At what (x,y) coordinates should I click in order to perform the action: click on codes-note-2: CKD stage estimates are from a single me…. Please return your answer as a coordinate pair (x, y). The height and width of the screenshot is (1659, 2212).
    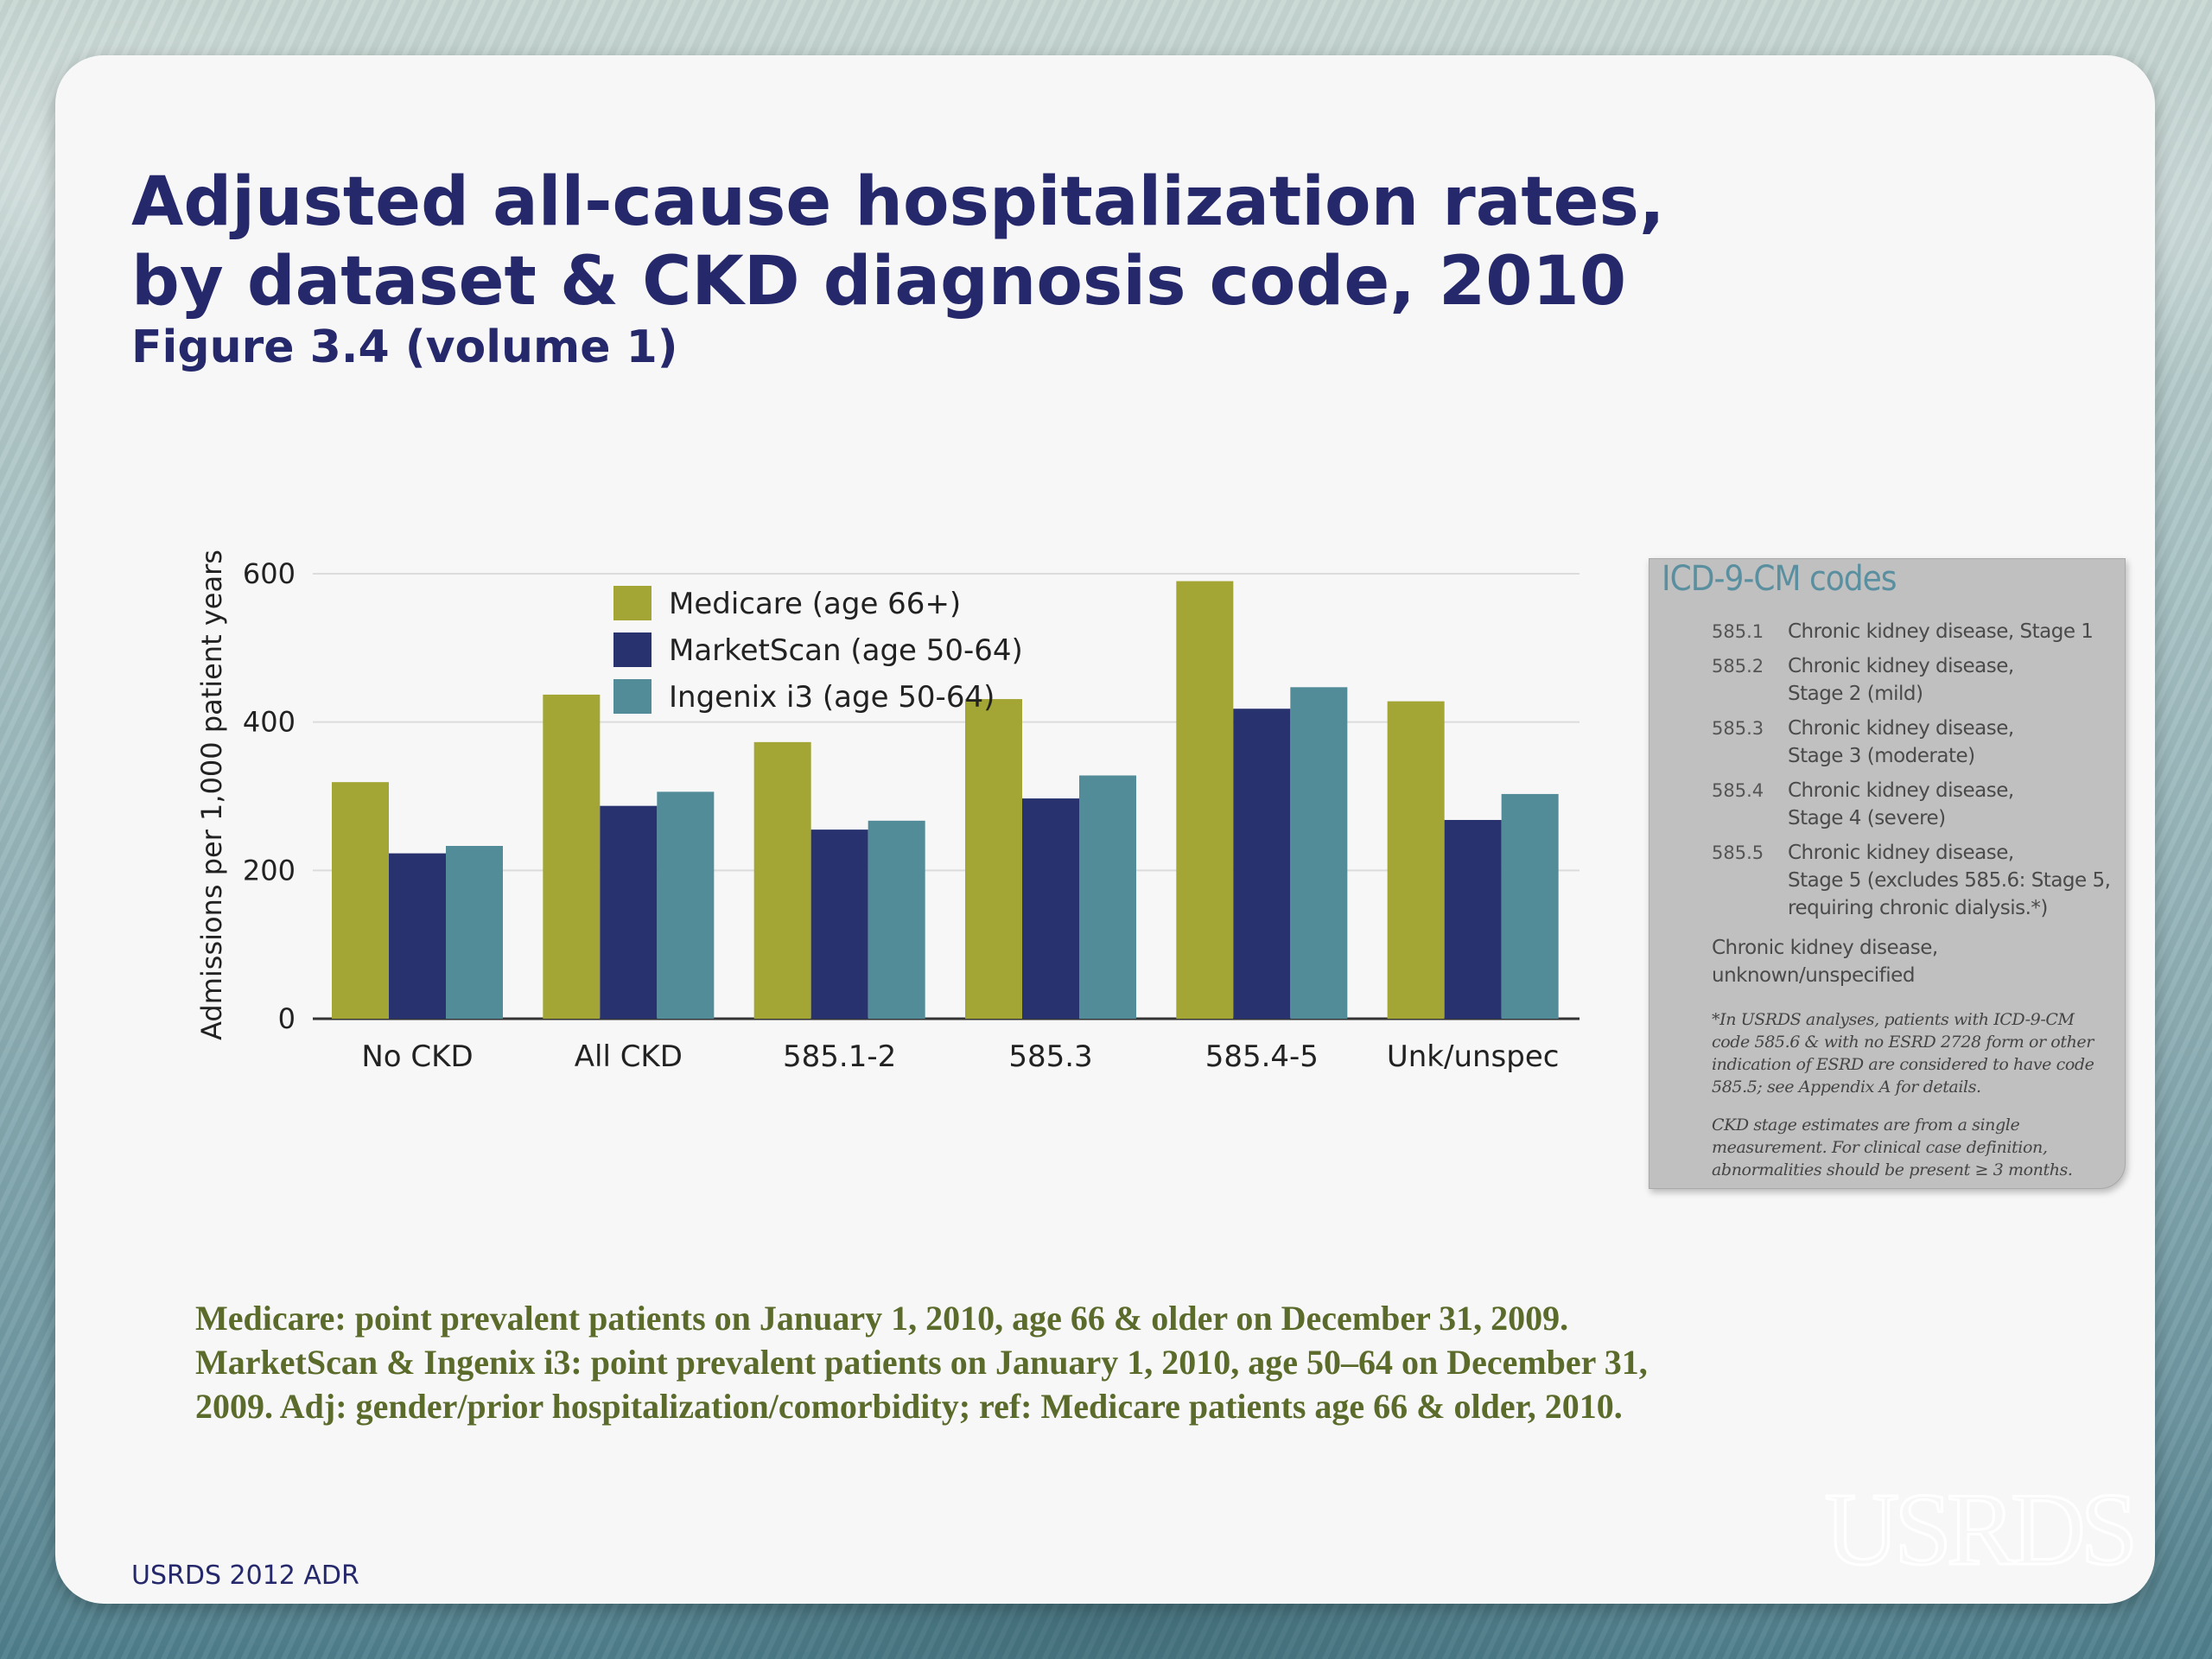
    Looking at the image, I should click on (1892, 1147).